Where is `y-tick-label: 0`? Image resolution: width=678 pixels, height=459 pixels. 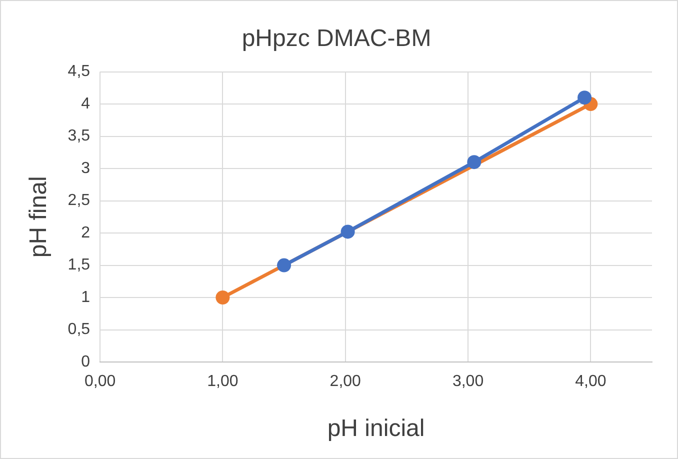
y-tick-label: 0 is located at coordinates (85, 361).